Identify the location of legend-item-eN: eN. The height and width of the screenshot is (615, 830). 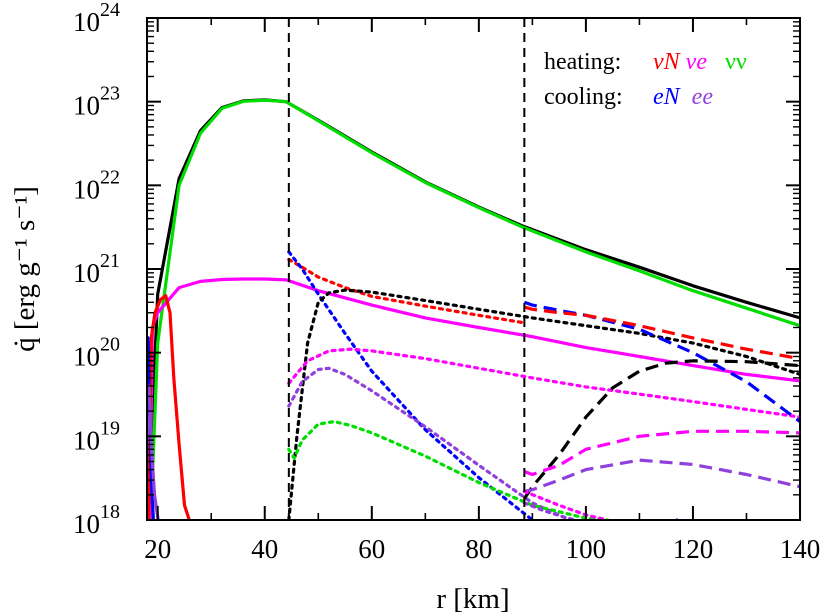
(667, 97).